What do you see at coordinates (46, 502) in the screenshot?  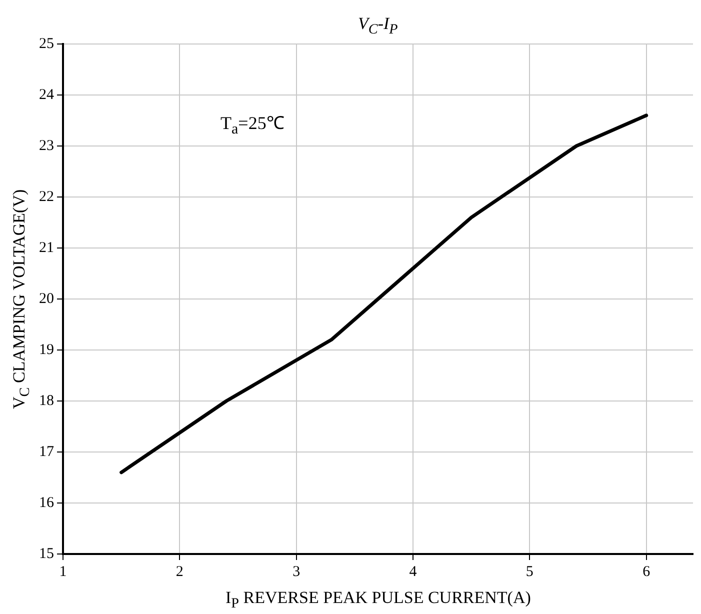 I see `y-tick-label: 16` at bounding box center [46, 502].